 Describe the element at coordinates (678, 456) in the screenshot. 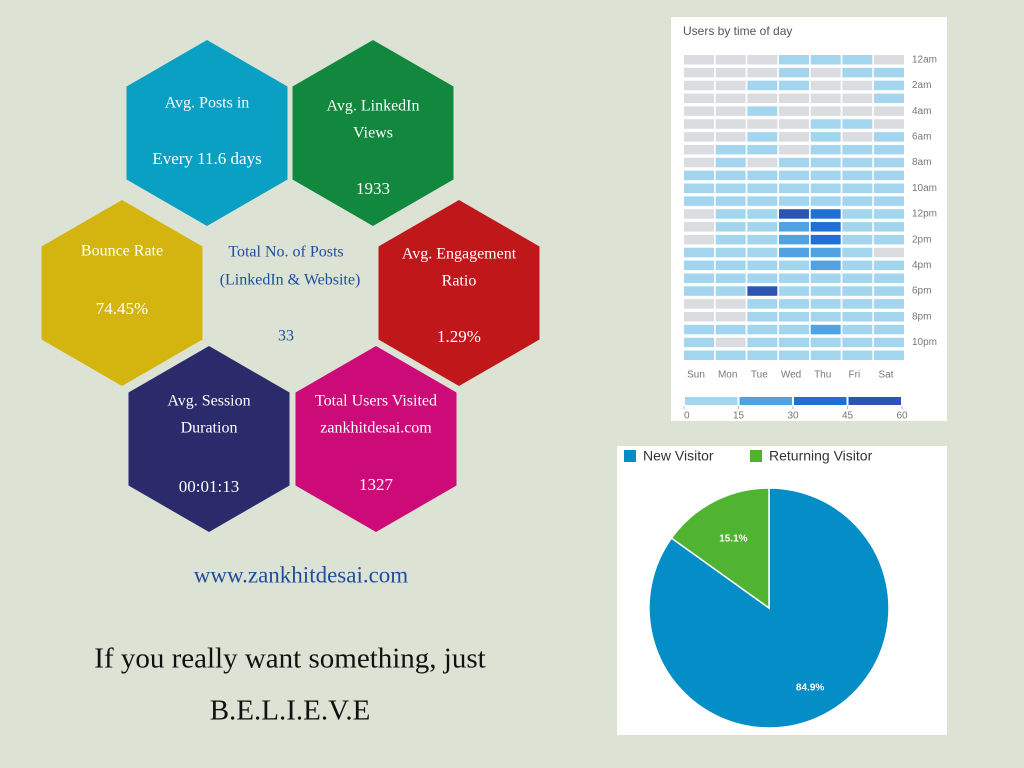

I see `legend-label: New Visitor` at that location.